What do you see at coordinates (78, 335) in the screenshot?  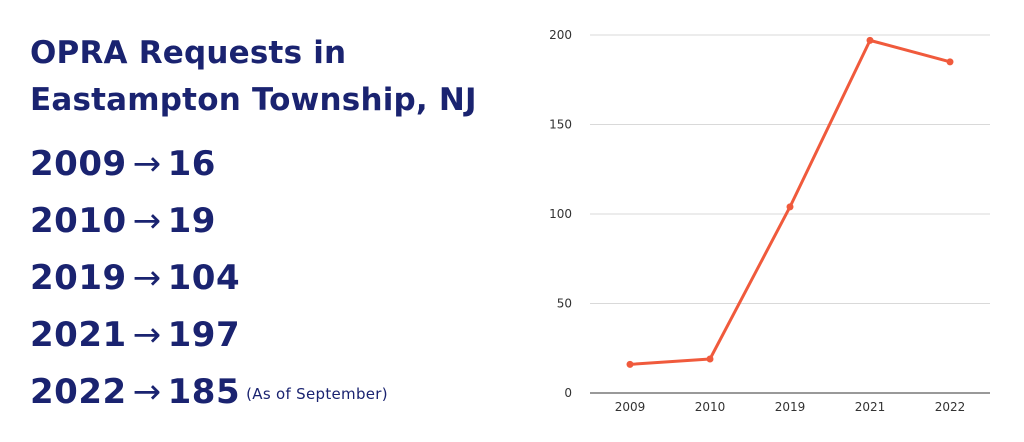 I see `stat-year: 2021` at bounding box center [78, 335].